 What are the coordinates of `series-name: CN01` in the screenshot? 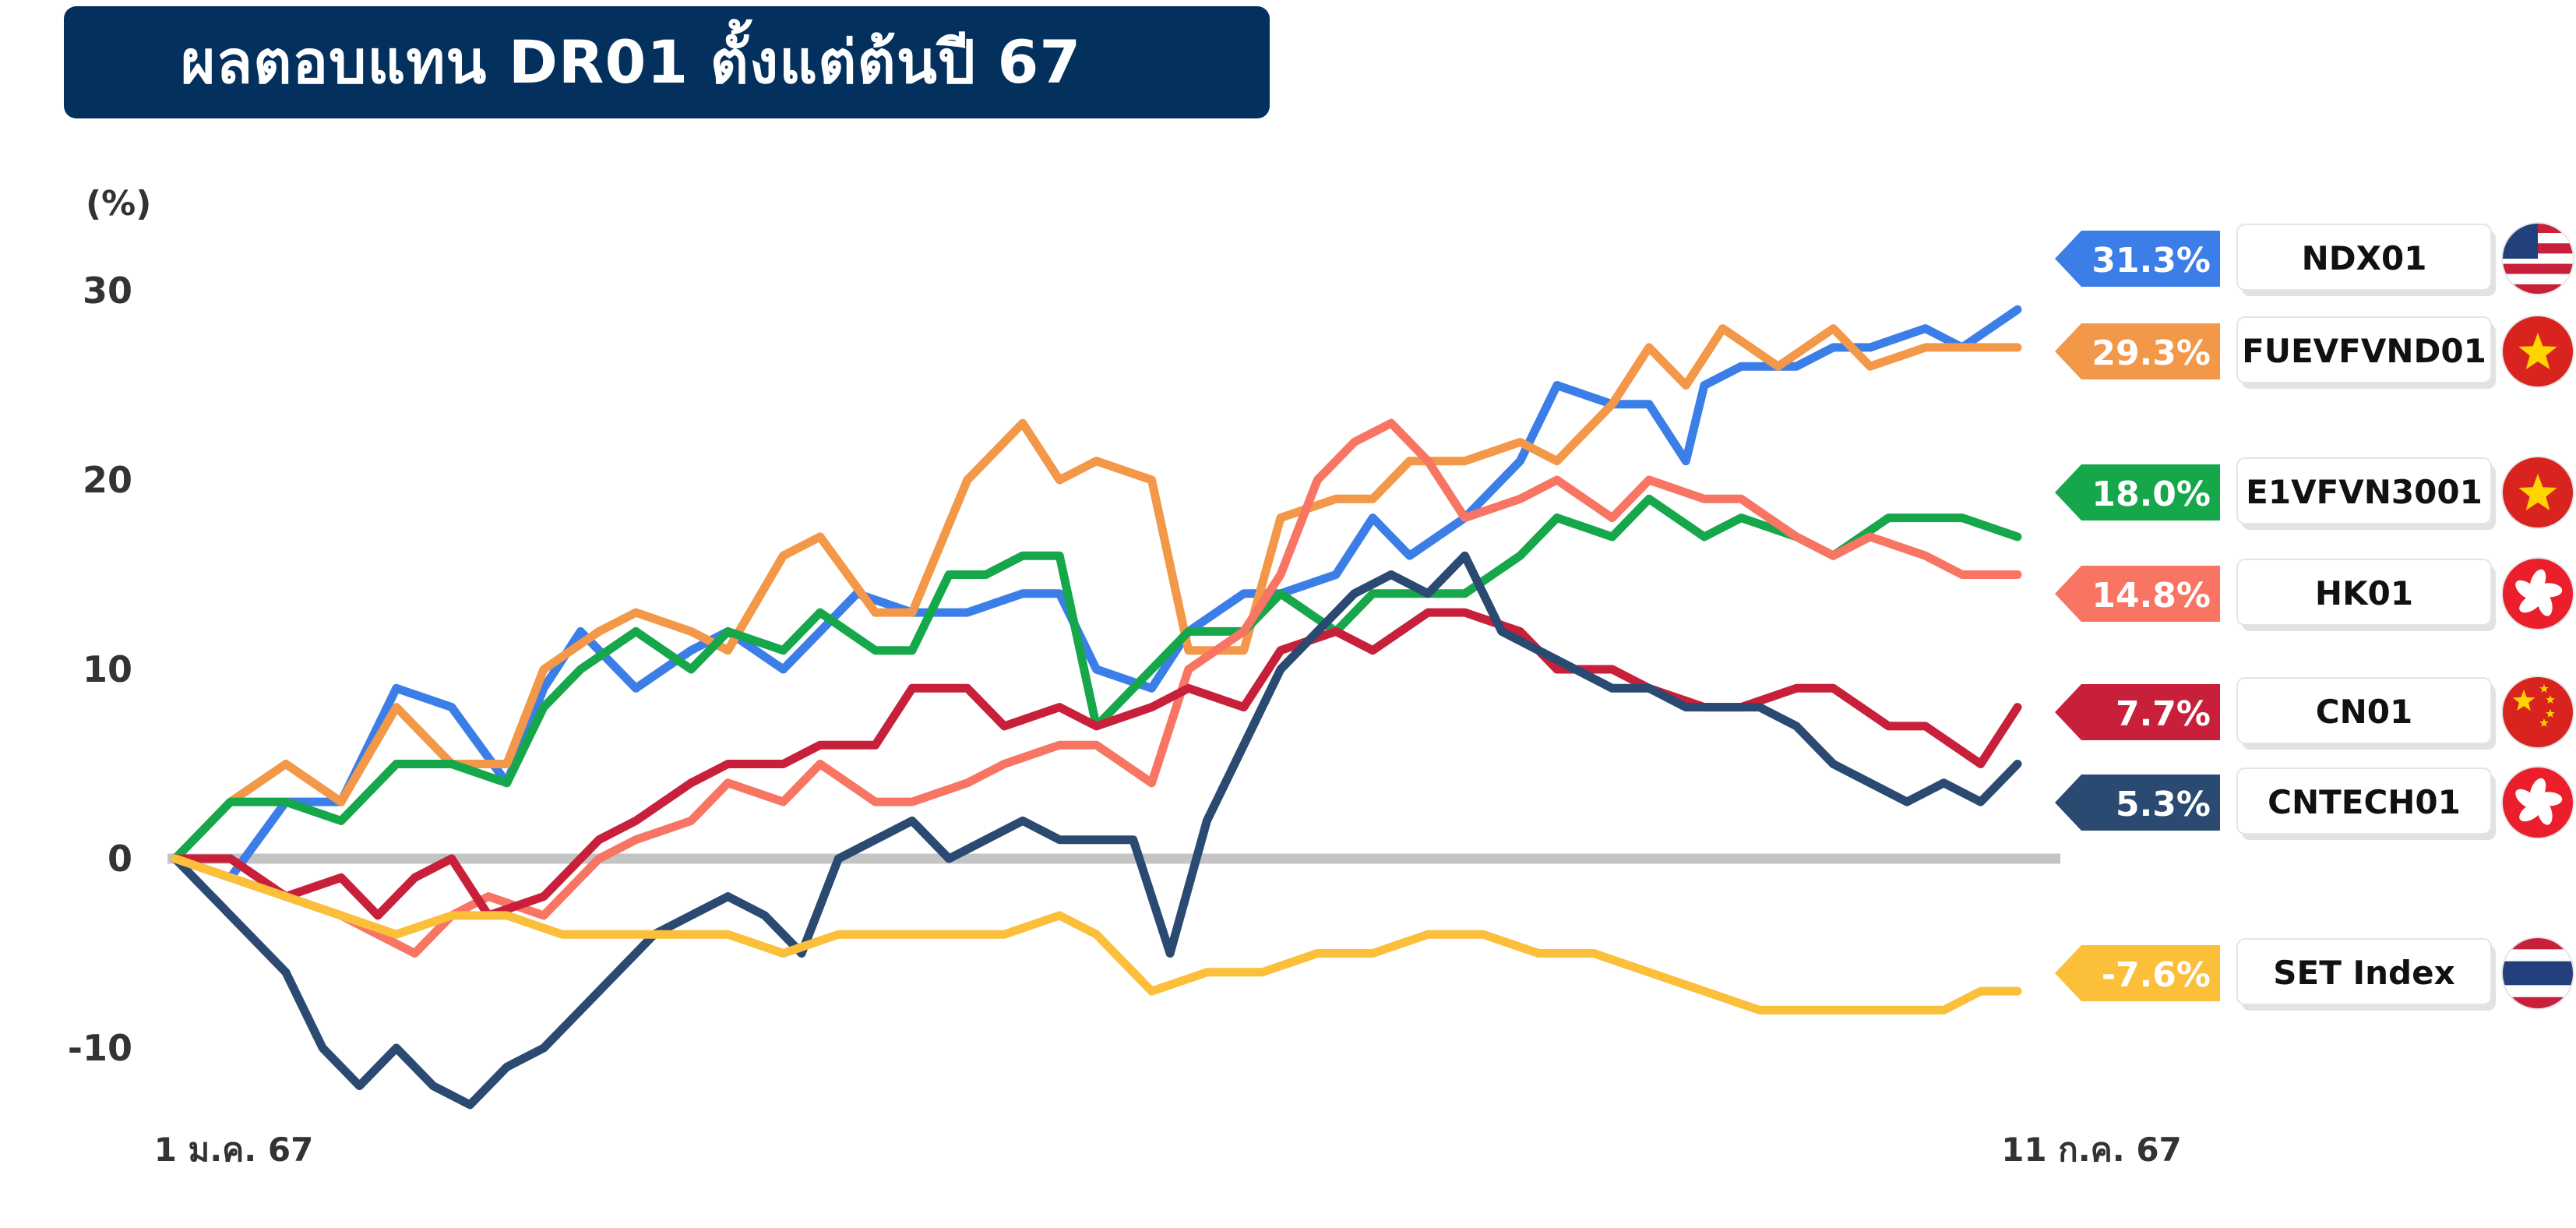 It's located at (2364, 712).